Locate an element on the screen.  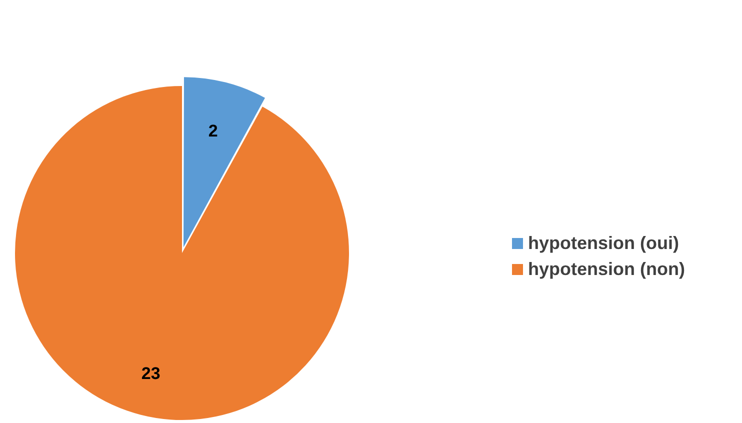
data-label: 2 is located at coordinates (213, 130).